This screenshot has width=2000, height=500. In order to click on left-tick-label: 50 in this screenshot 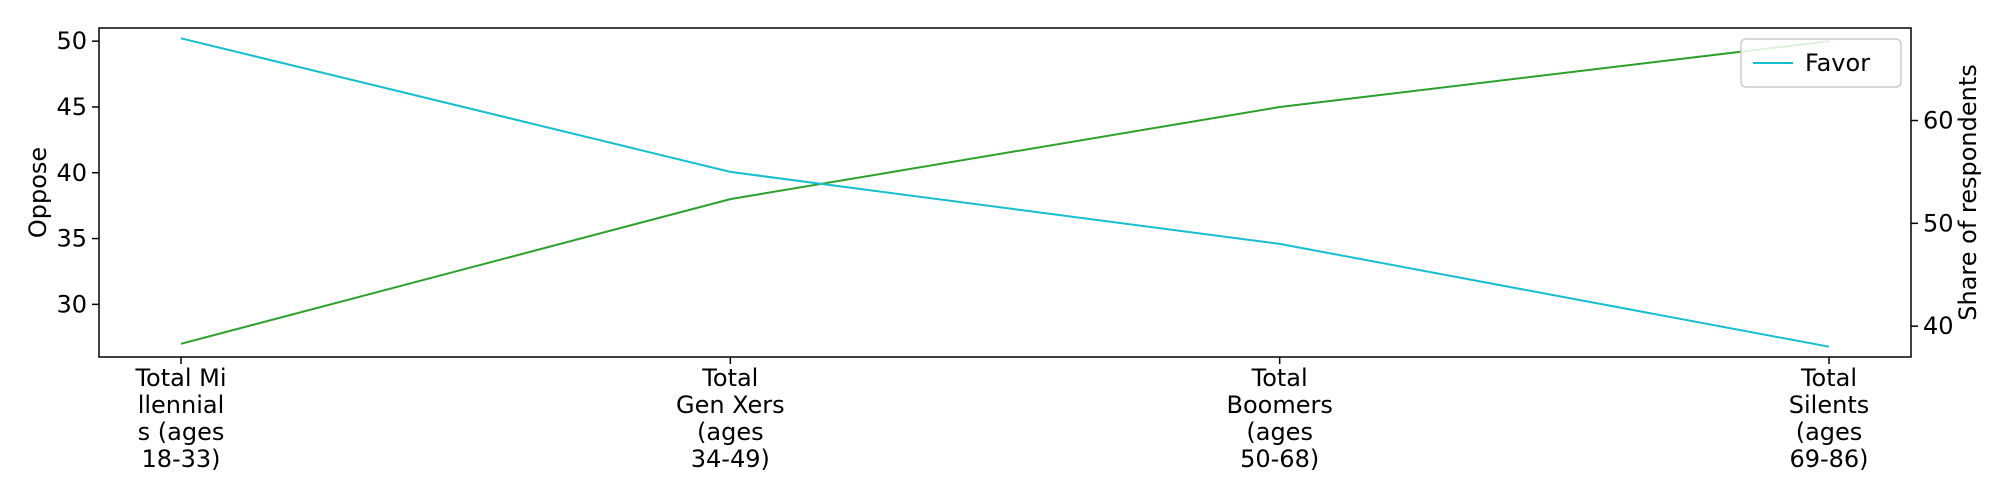, I will do `click(71, 41)`.